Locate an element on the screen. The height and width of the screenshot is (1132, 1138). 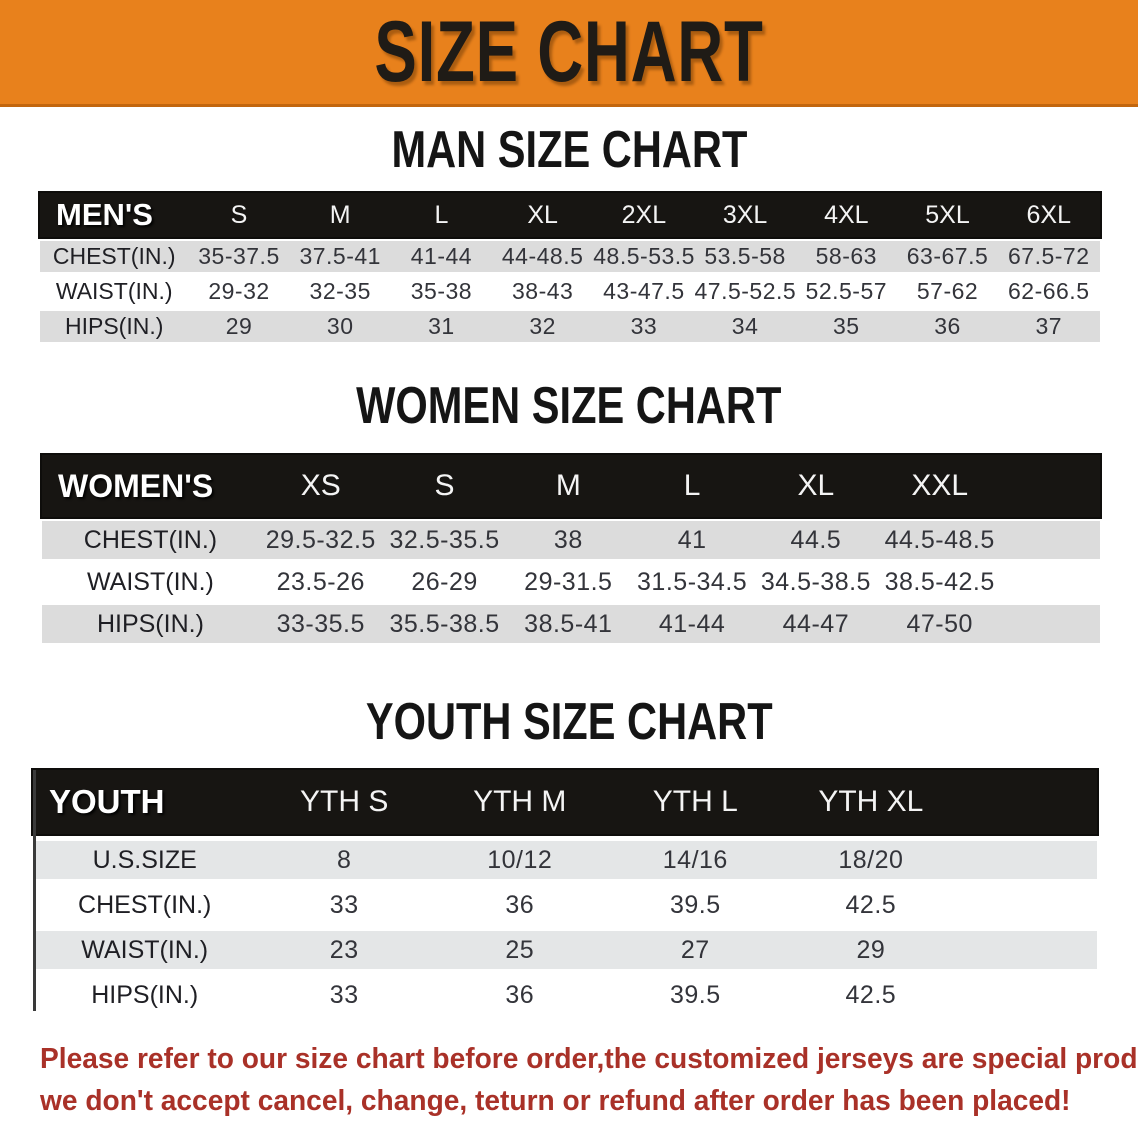
size-cell: 44-47 is located at coordinates (816, 623).